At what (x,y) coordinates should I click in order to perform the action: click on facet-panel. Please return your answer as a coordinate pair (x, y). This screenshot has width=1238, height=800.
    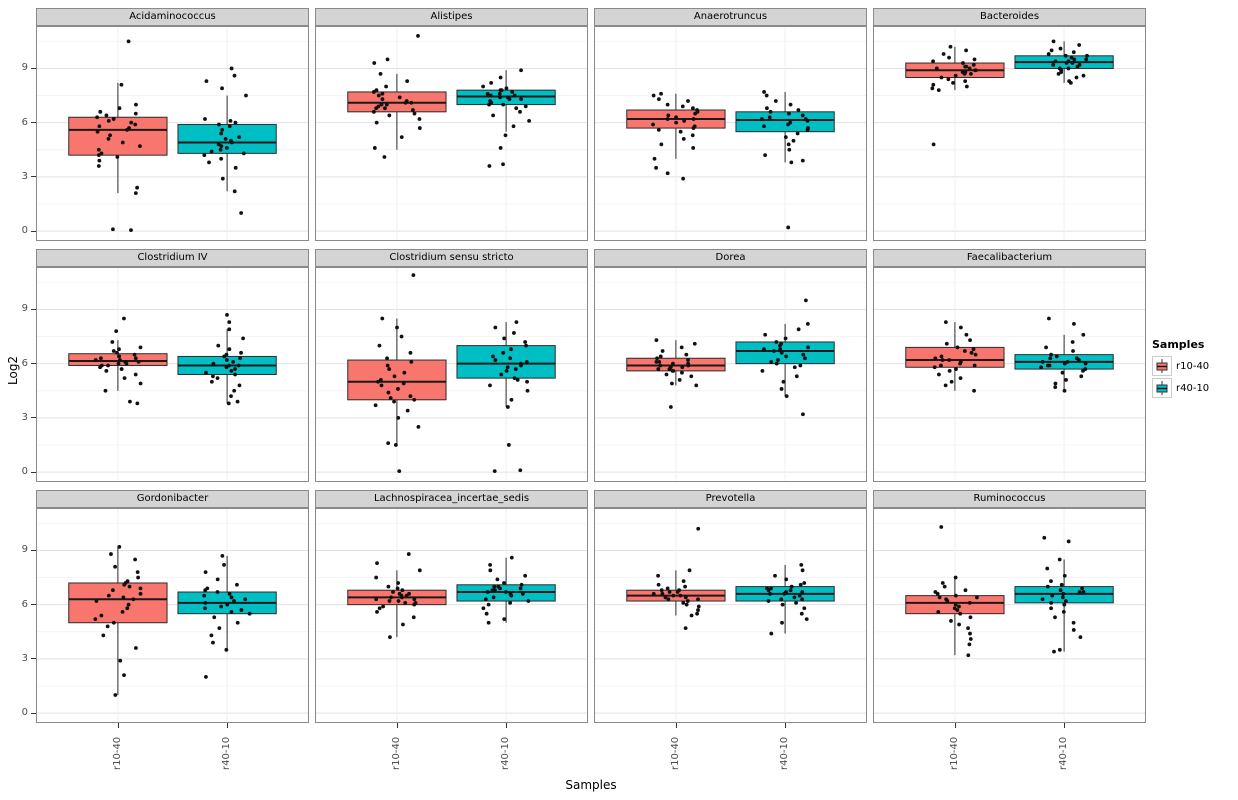
    Looking at the image, I should click on (1009, 615).